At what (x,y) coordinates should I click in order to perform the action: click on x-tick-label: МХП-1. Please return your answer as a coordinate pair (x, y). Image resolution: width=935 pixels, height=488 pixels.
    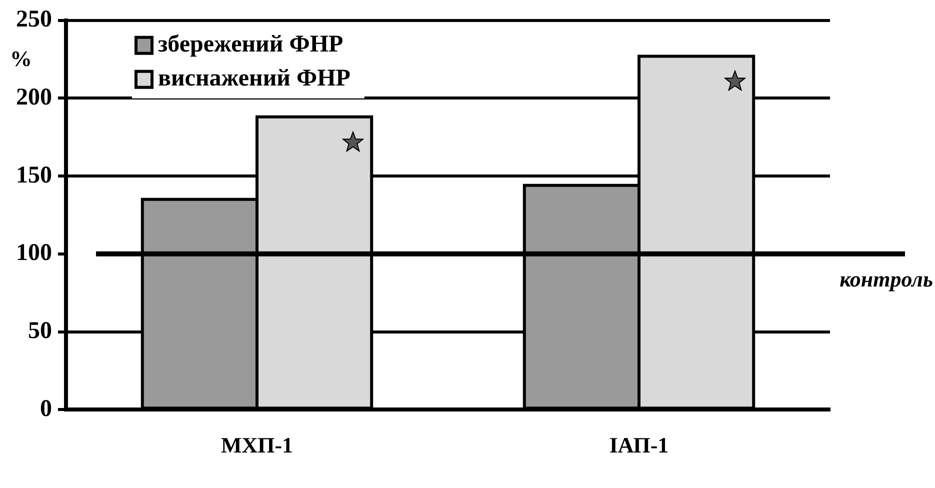
    Looking at the image, I should click on (257, 445).